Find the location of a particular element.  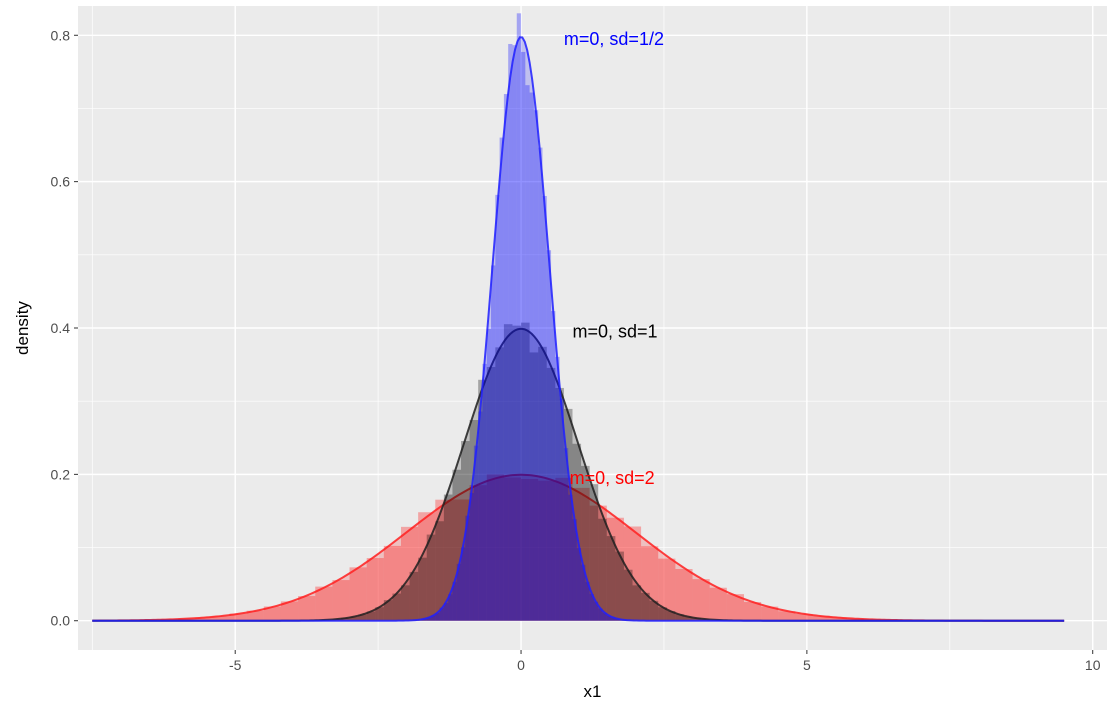

x-tick-label: -5 is located at coordinates (235, 665).